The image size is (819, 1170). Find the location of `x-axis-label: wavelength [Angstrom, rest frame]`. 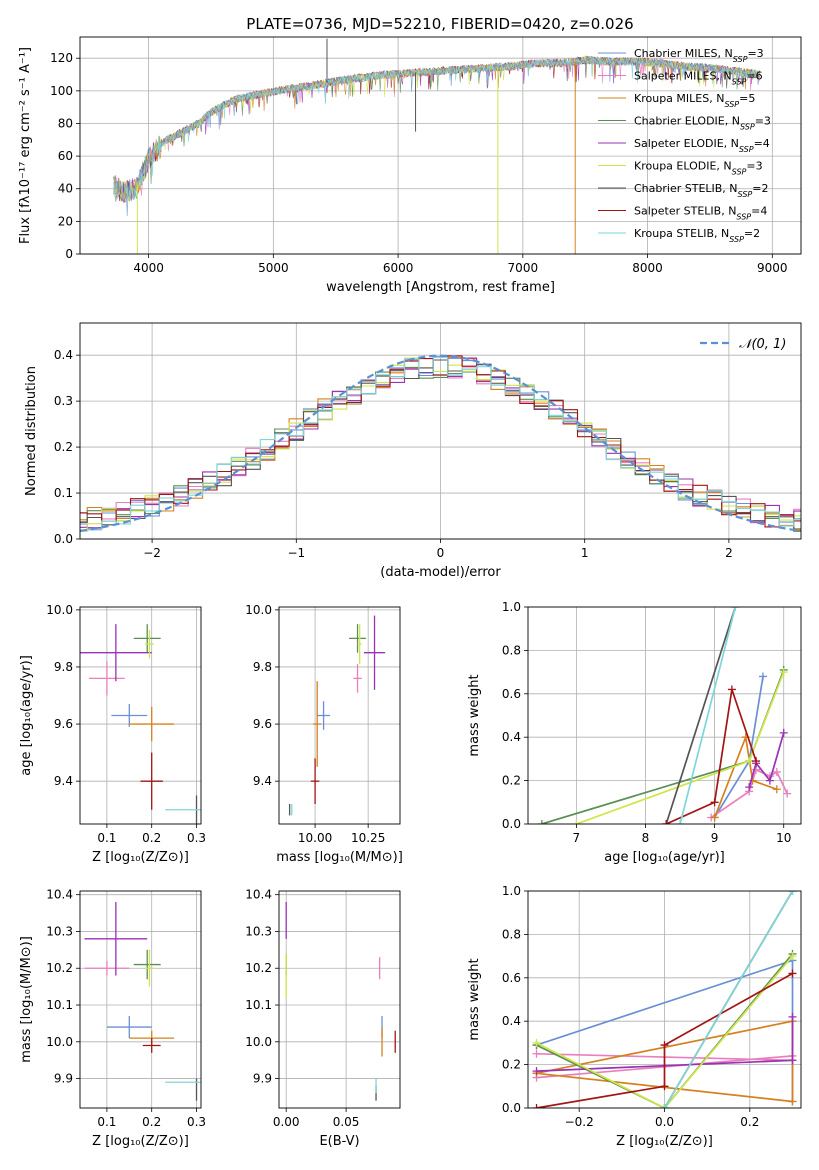

x-axis-label: wavelength [Angstrom, rest frame] is located at coordinates (440, 287).